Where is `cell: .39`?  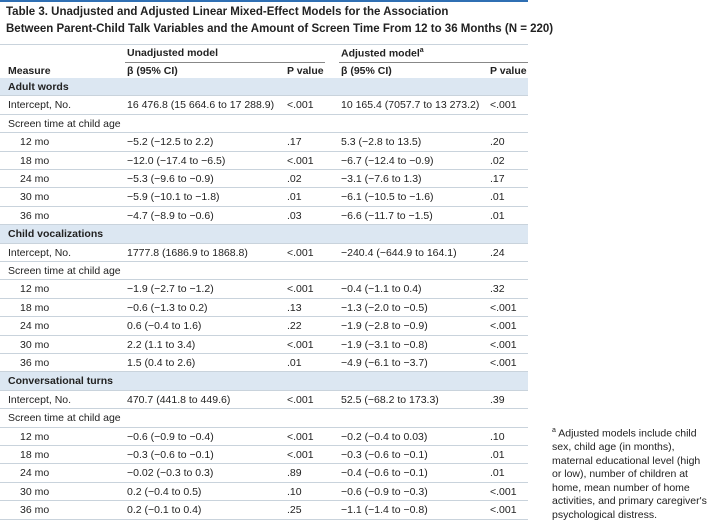
cell: .39 is located at coordinates (497, 399).